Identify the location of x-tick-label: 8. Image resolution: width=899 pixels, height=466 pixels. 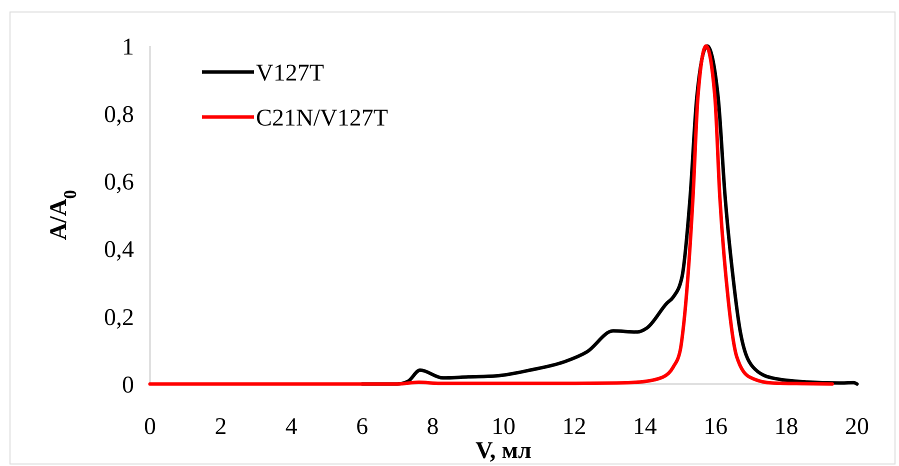
(432, 427).